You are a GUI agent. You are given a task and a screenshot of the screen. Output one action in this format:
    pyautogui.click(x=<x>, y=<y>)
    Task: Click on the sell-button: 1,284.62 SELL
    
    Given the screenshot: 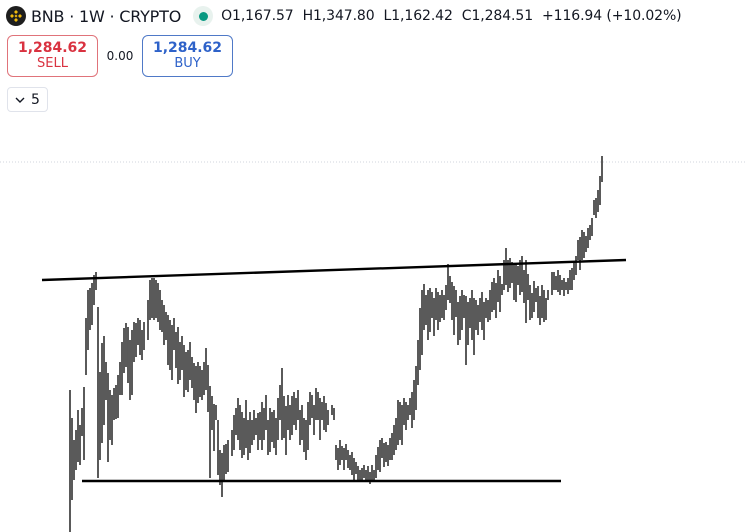 What is the action you would take?
    pyautogui.click(x=52, y=56)
    